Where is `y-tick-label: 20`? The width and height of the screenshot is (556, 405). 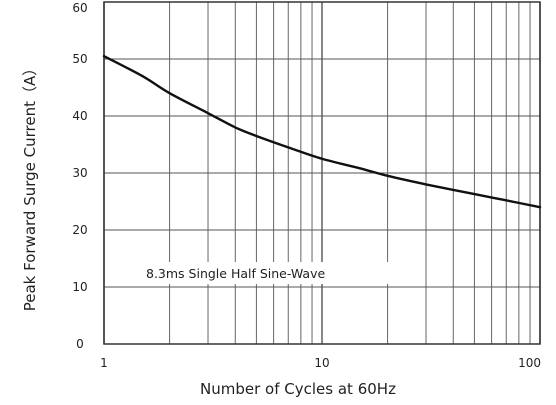 y-tick-label: 20 is located at coordinates (79, 230).